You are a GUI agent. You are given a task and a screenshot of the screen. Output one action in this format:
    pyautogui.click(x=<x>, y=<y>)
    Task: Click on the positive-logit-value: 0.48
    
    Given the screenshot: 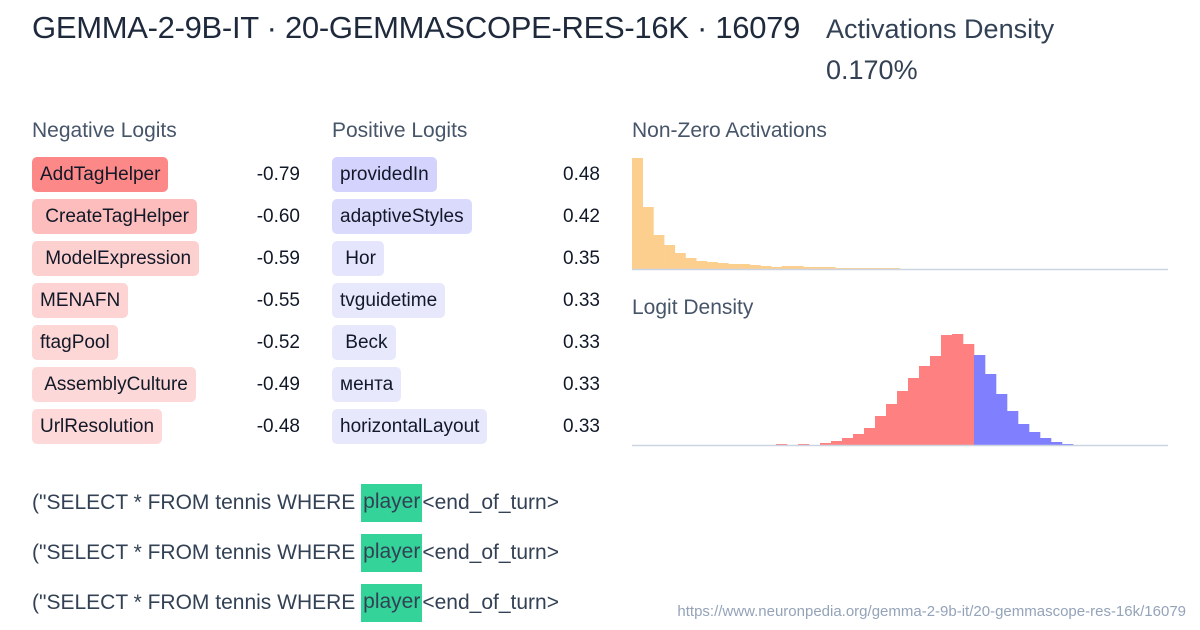 What is the action you would take?
    pyautogui.click(x=581, y=174)
    